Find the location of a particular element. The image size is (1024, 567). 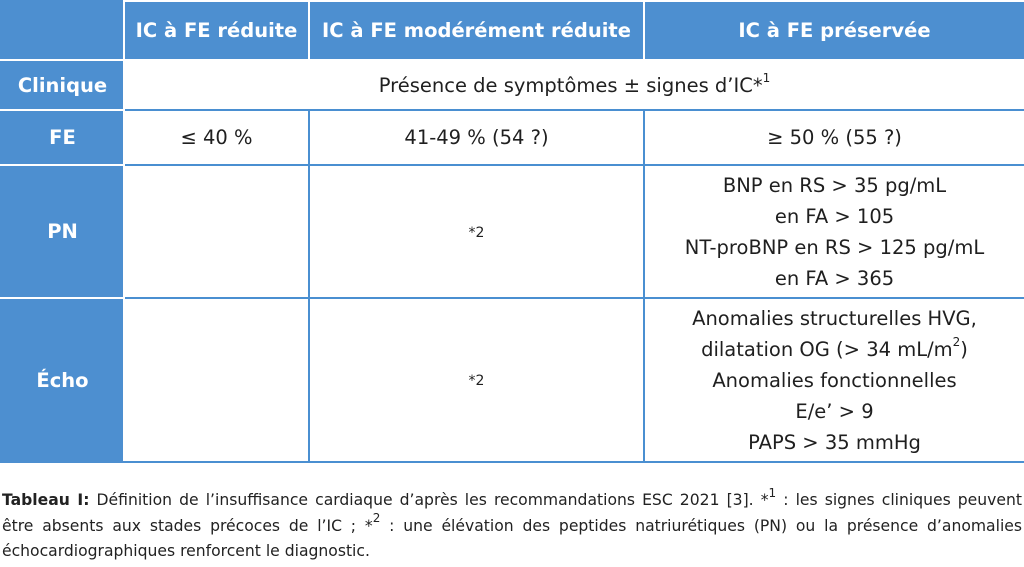

clinique-value-text: Présence de symptômes ± signes d’IC* is located at coordinates (570, 85).